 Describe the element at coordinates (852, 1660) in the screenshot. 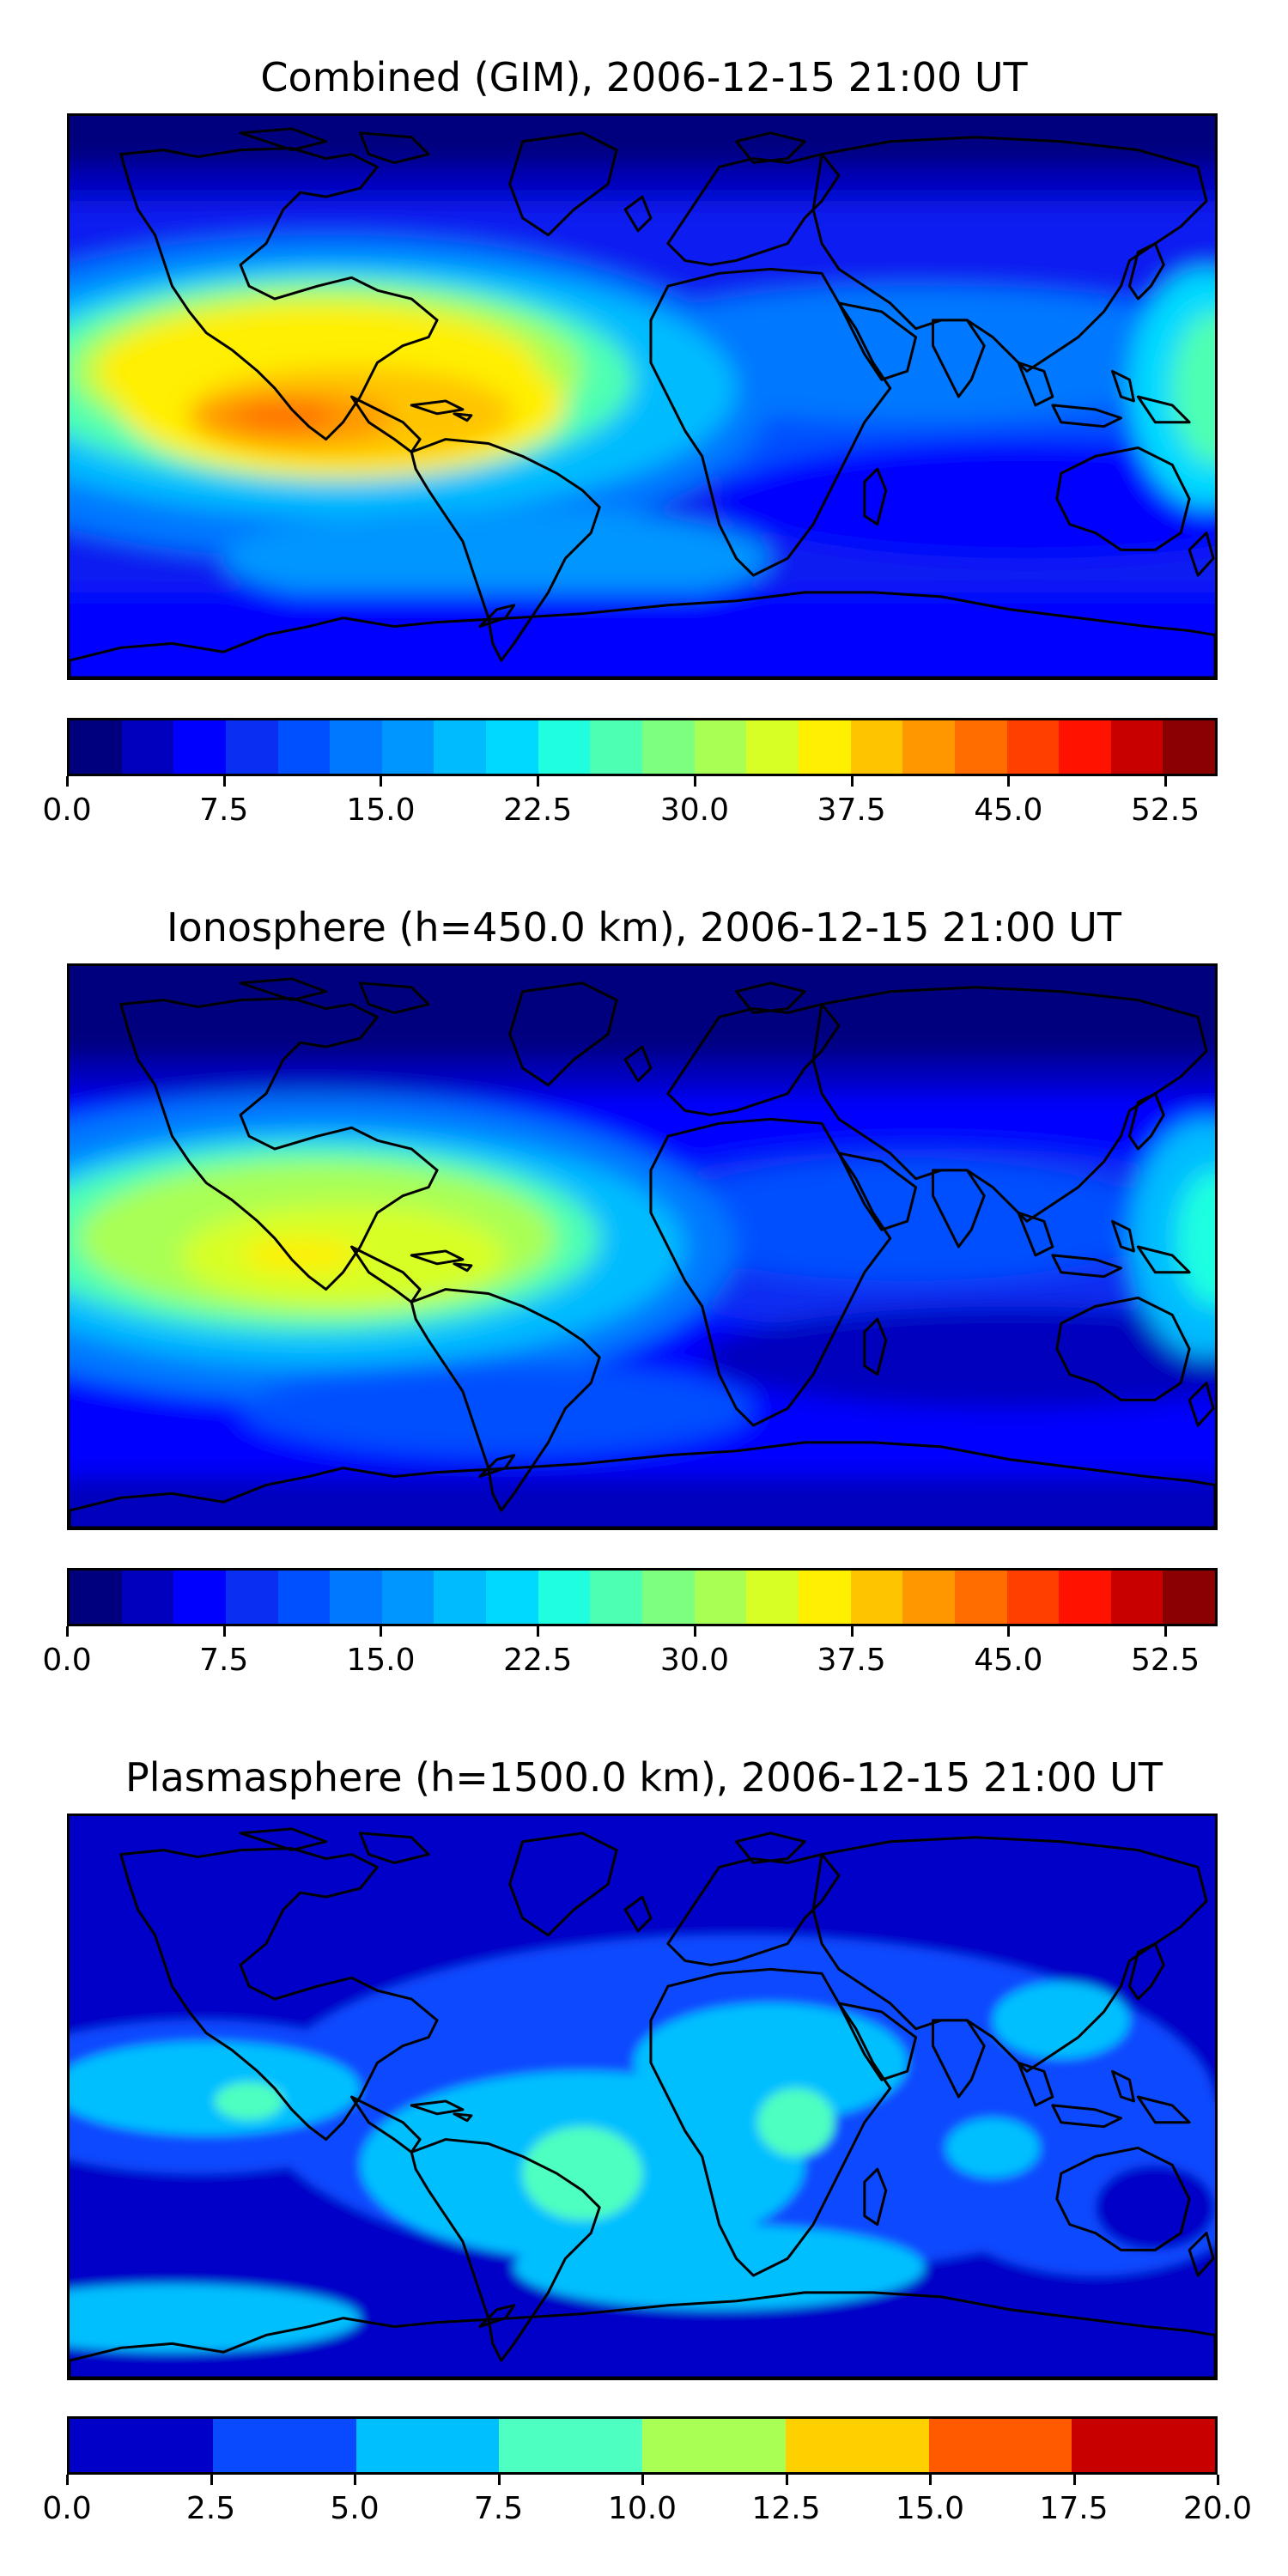

I see `colorbar-tick-label: 37.5` at that location.